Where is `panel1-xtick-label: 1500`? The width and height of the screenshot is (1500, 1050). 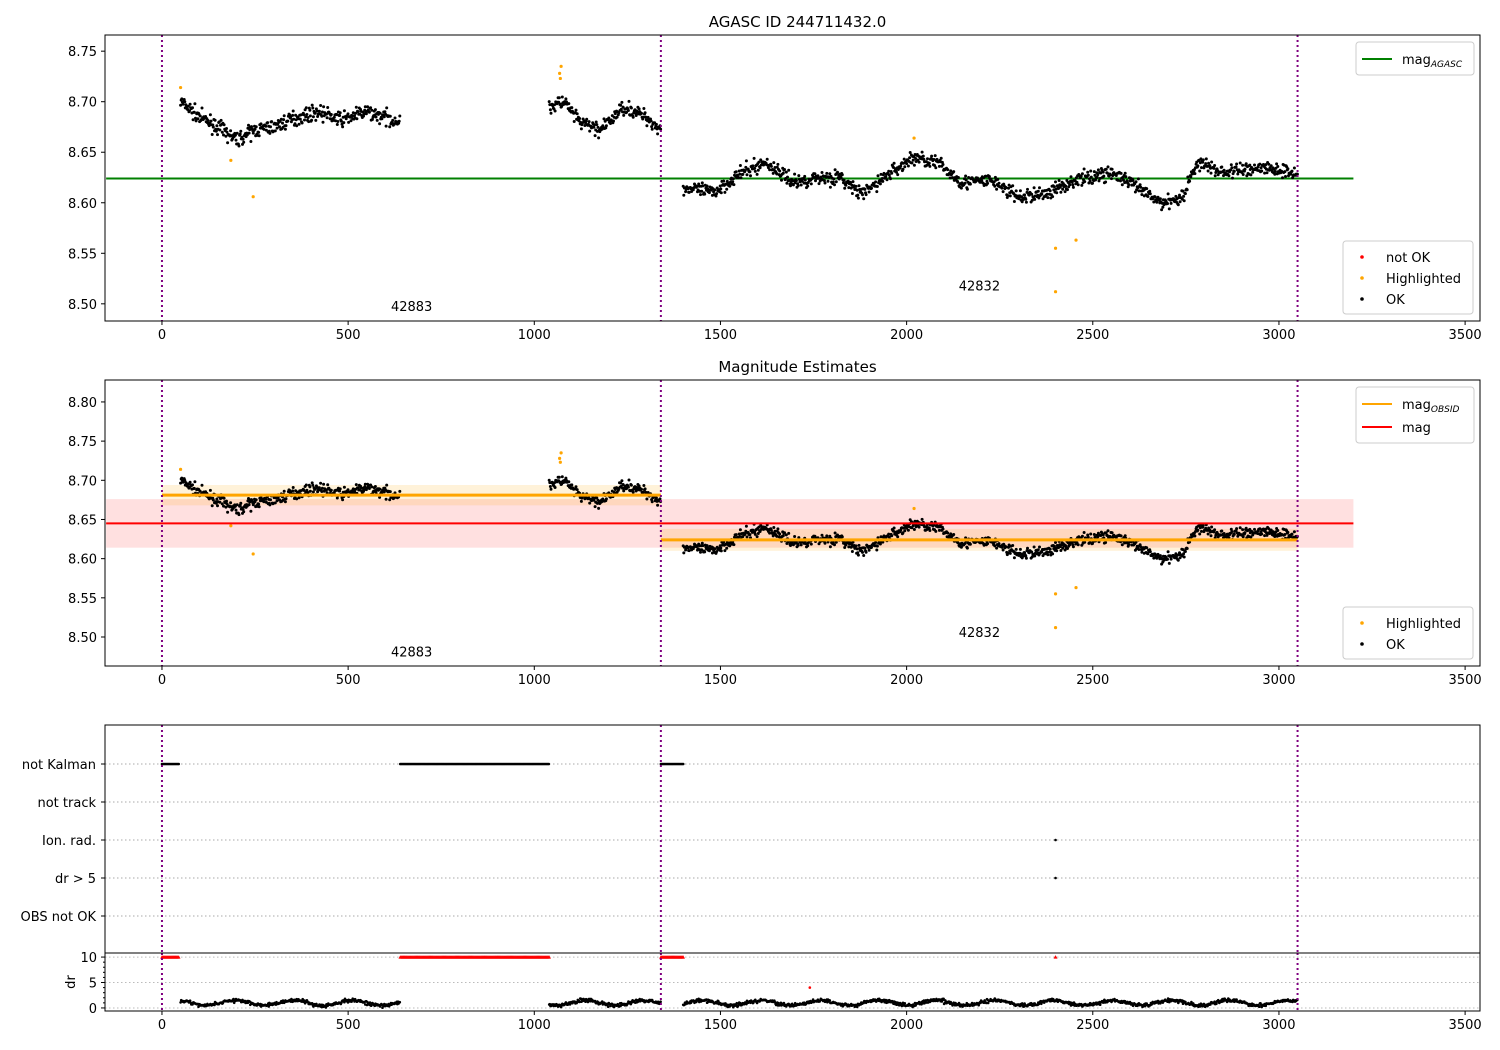 panel1-xtick-label: 1500 is located at coordinates (720, 335).